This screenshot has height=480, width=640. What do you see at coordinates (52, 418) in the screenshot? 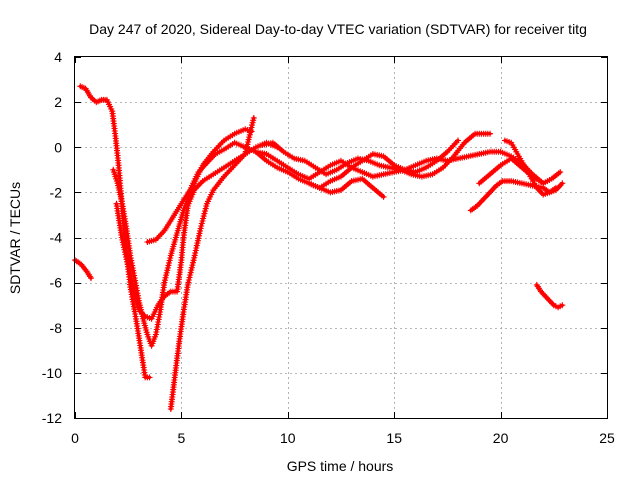
I see `y-tick-label: -12` at bounding box center [52, 418].